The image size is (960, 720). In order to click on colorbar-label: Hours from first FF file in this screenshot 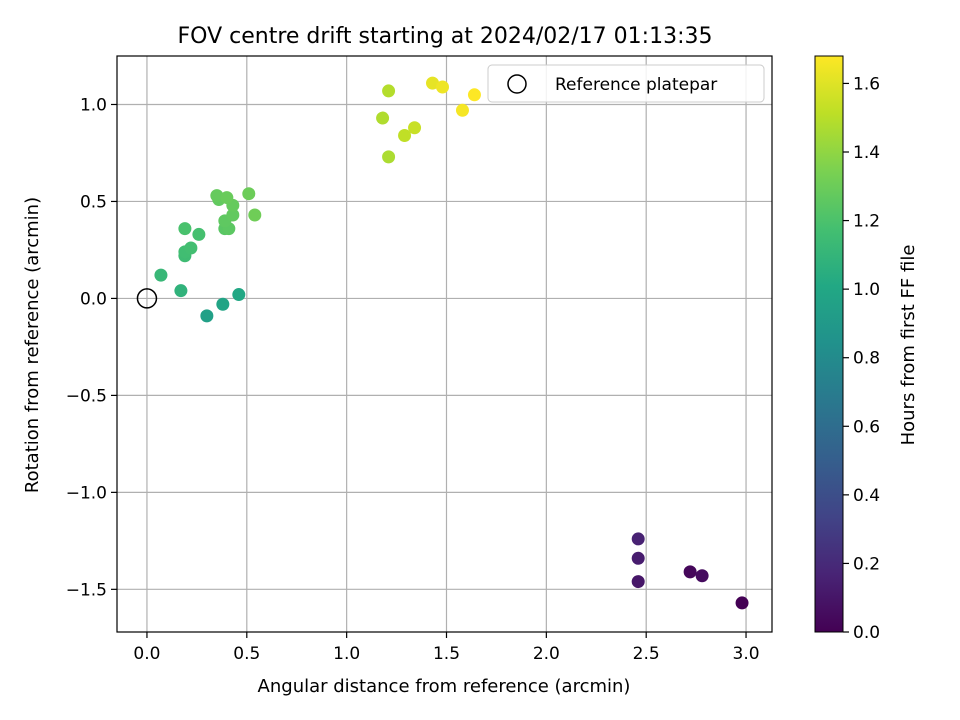, I will do `click(908, 345)`.